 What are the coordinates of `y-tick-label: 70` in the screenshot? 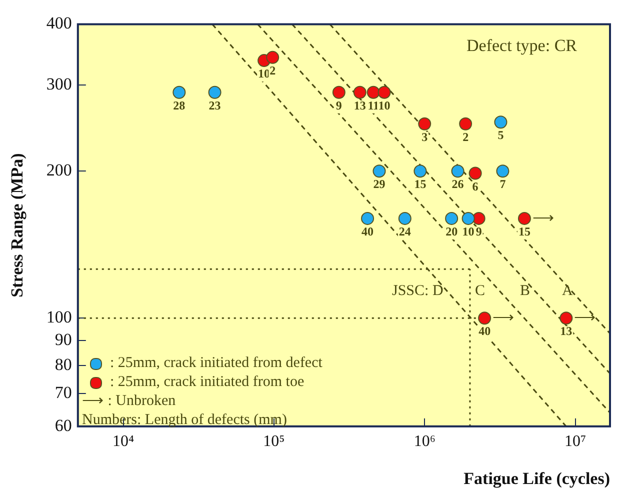 It's located at (63, 392).